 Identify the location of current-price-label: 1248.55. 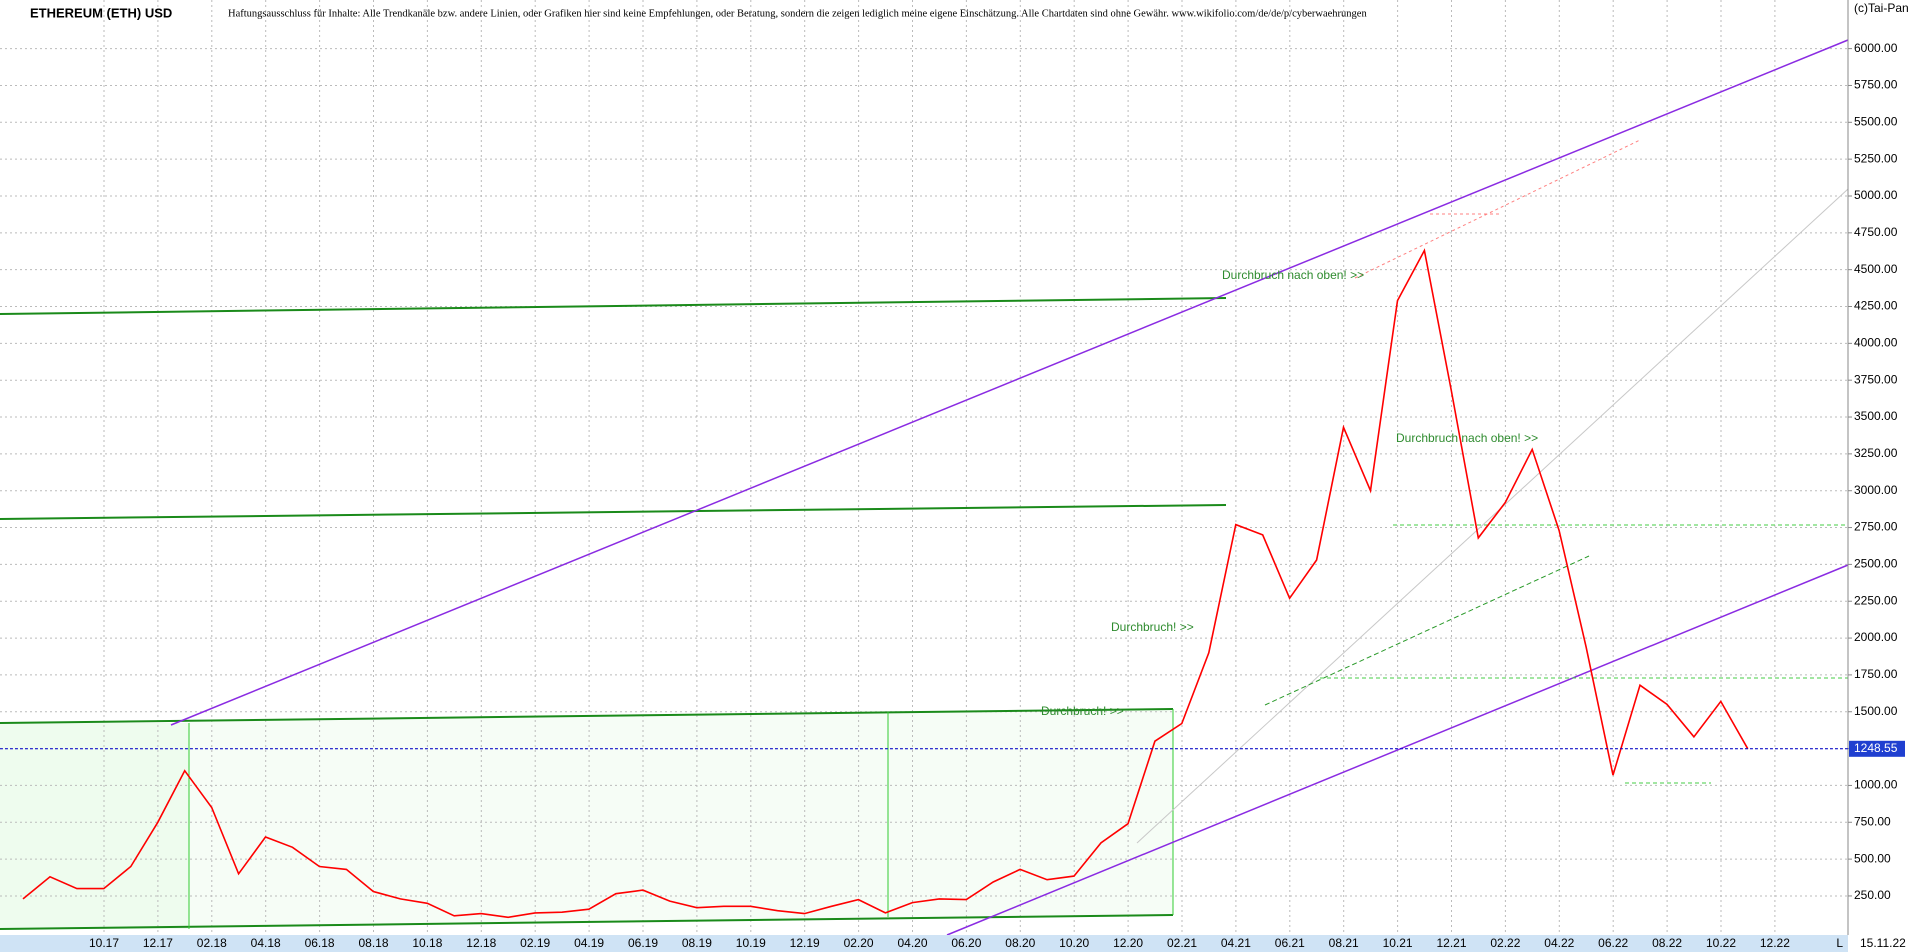
(1876, 748).